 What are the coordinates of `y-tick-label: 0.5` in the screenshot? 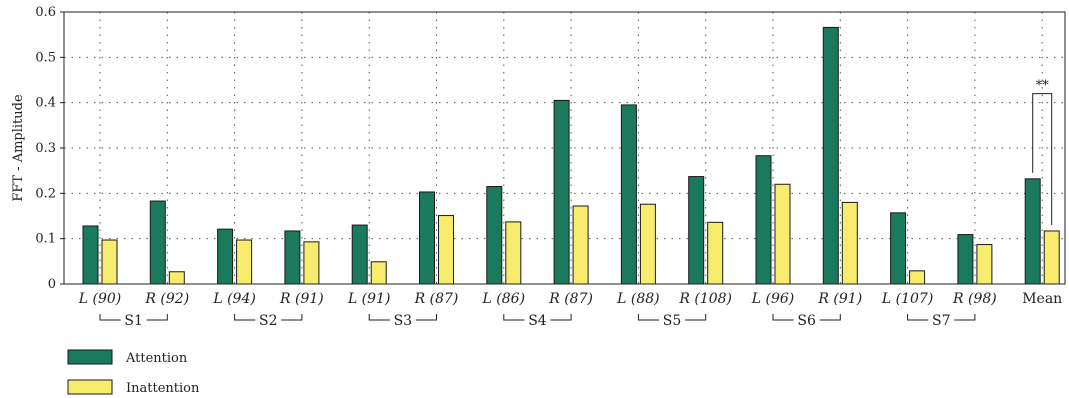 It's located at (45, 57).